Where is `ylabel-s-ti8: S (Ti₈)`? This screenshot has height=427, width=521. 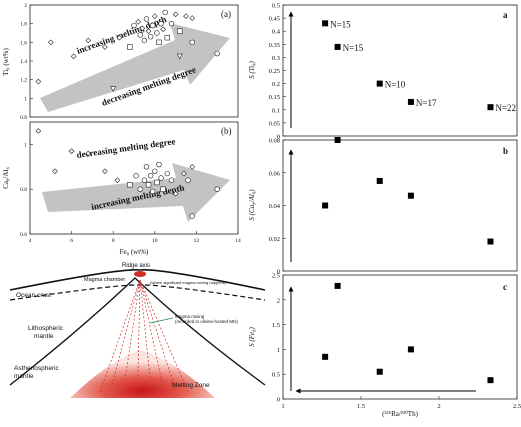
ylabel-s-ti8: S (Ti₈) is located at coordinates (252, 69).